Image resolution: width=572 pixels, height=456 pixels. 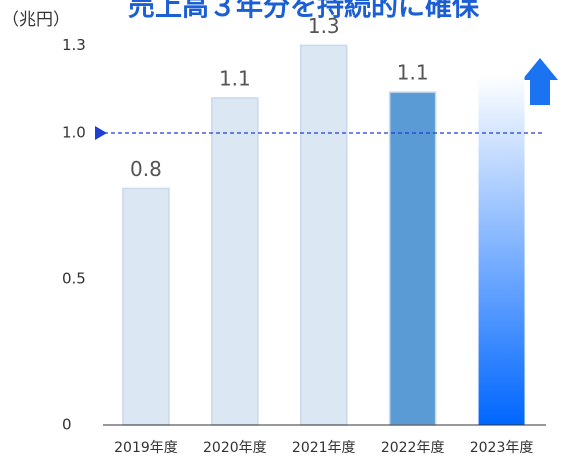 What do you see at coordinates (324, 26) in the screenshot?
I see `value-label: 1.3` at bounding box center [324, 26].